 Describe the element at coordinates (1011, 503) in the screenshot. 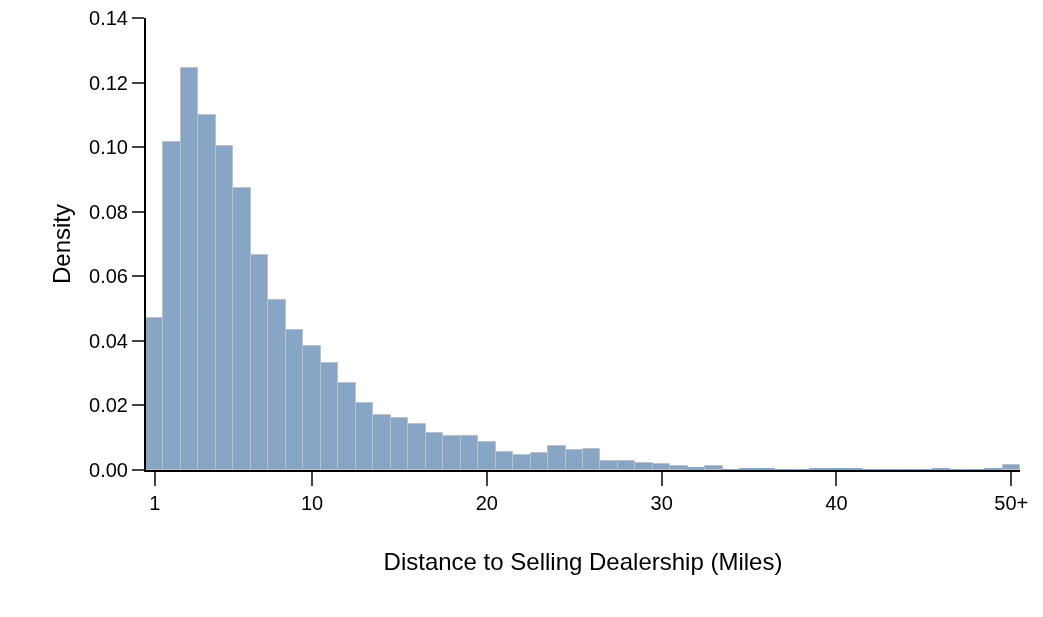

I see `x-tick-label: 50+` at that location.